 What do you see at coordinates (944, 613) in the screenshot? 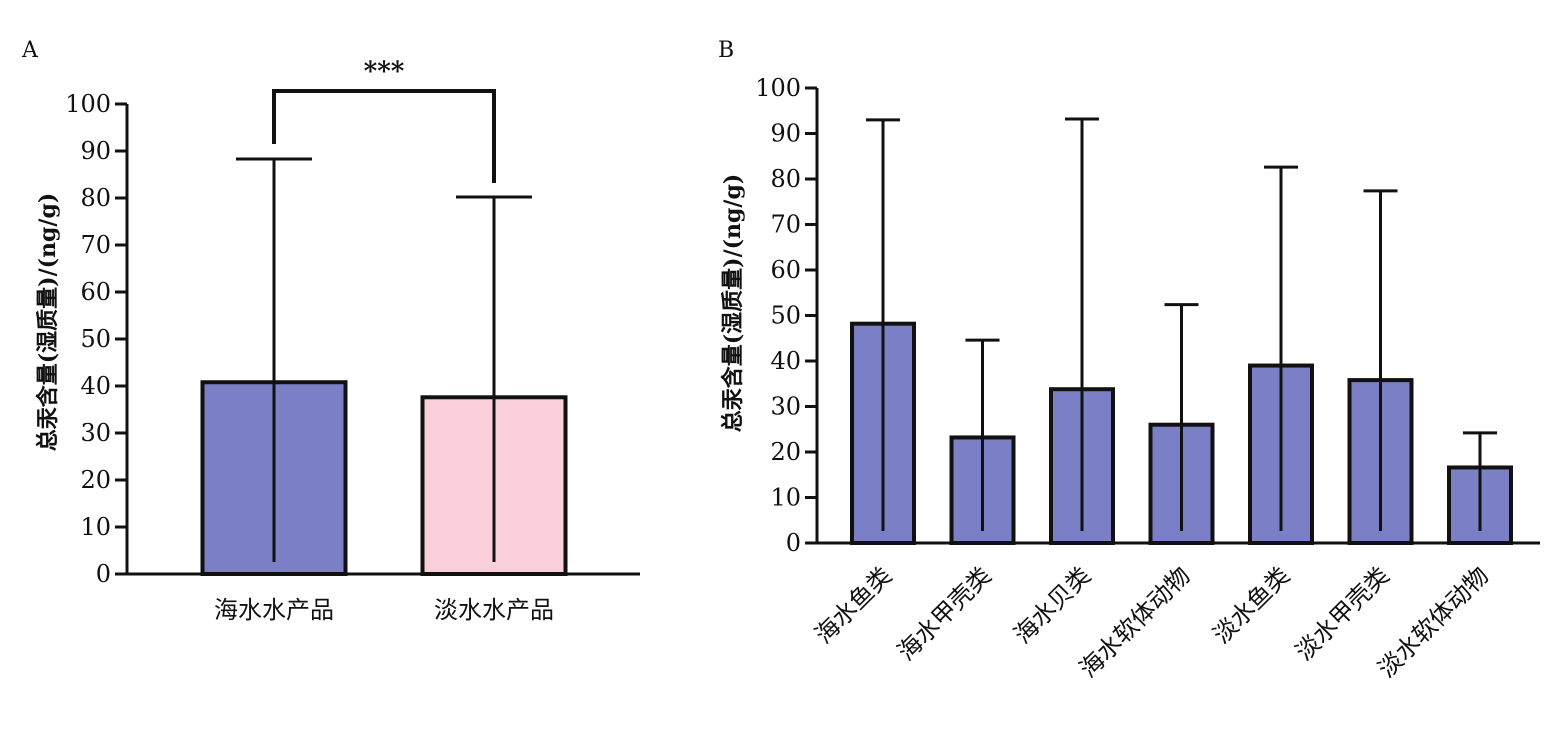
I see `category-label: 海水甲壳类` at bounding box center [944, 613].